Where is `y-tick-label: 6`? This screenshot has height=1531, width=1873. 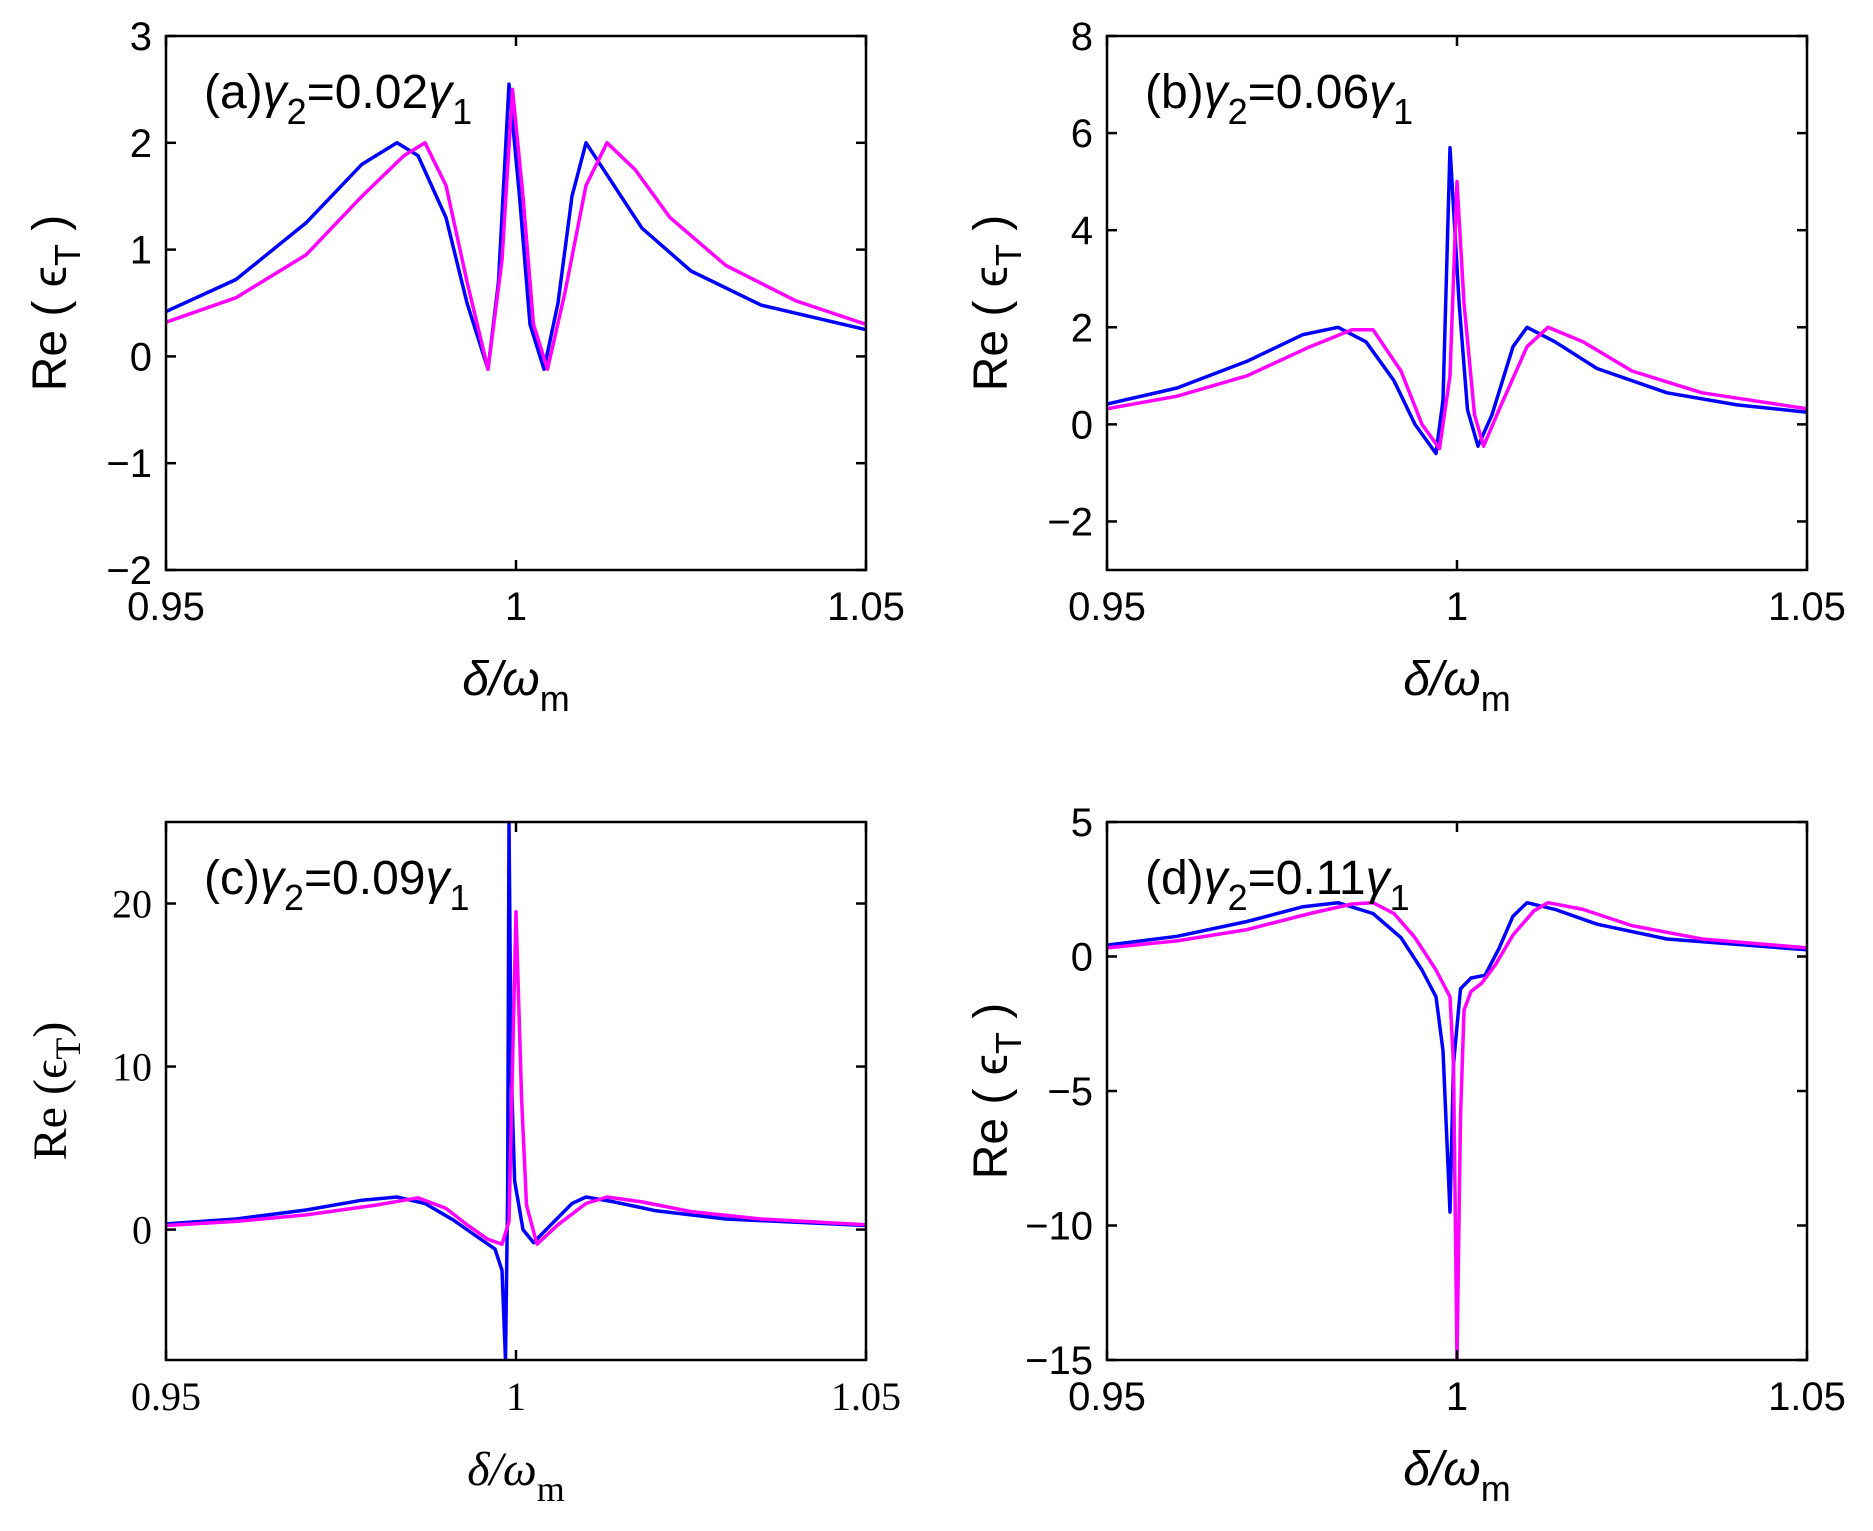
y-tick-label: 6 is located at coordinates (1082, 134).